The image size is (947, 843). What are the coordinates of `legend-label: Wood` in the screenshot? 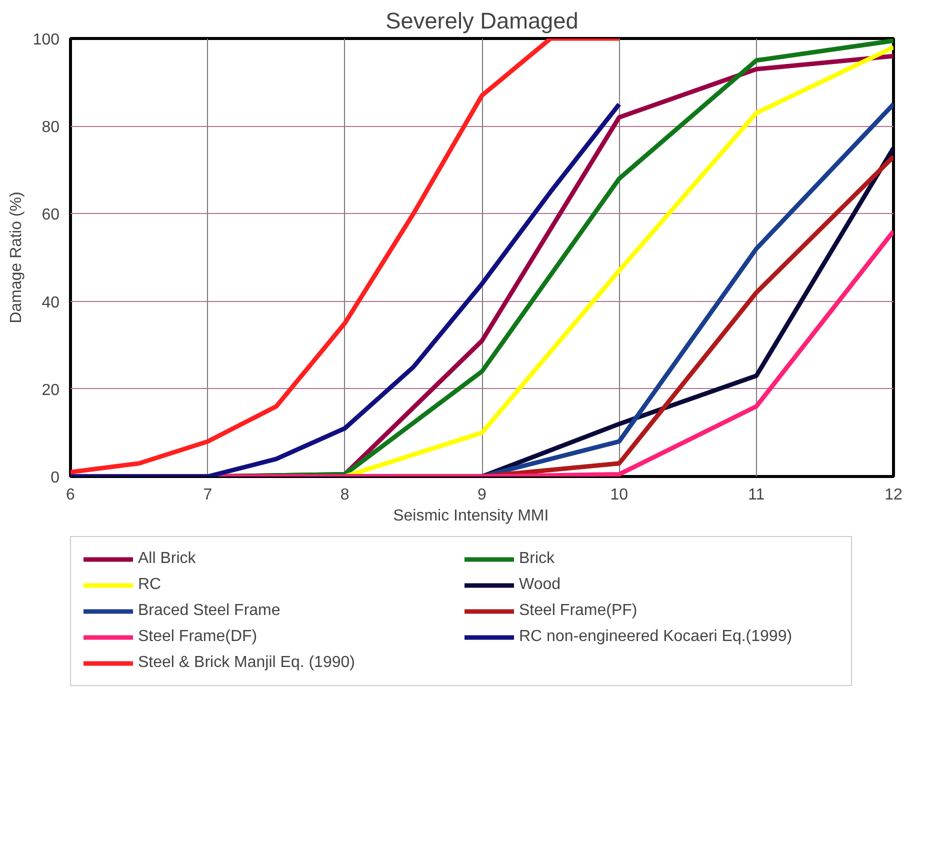 It's located at (540, 585).